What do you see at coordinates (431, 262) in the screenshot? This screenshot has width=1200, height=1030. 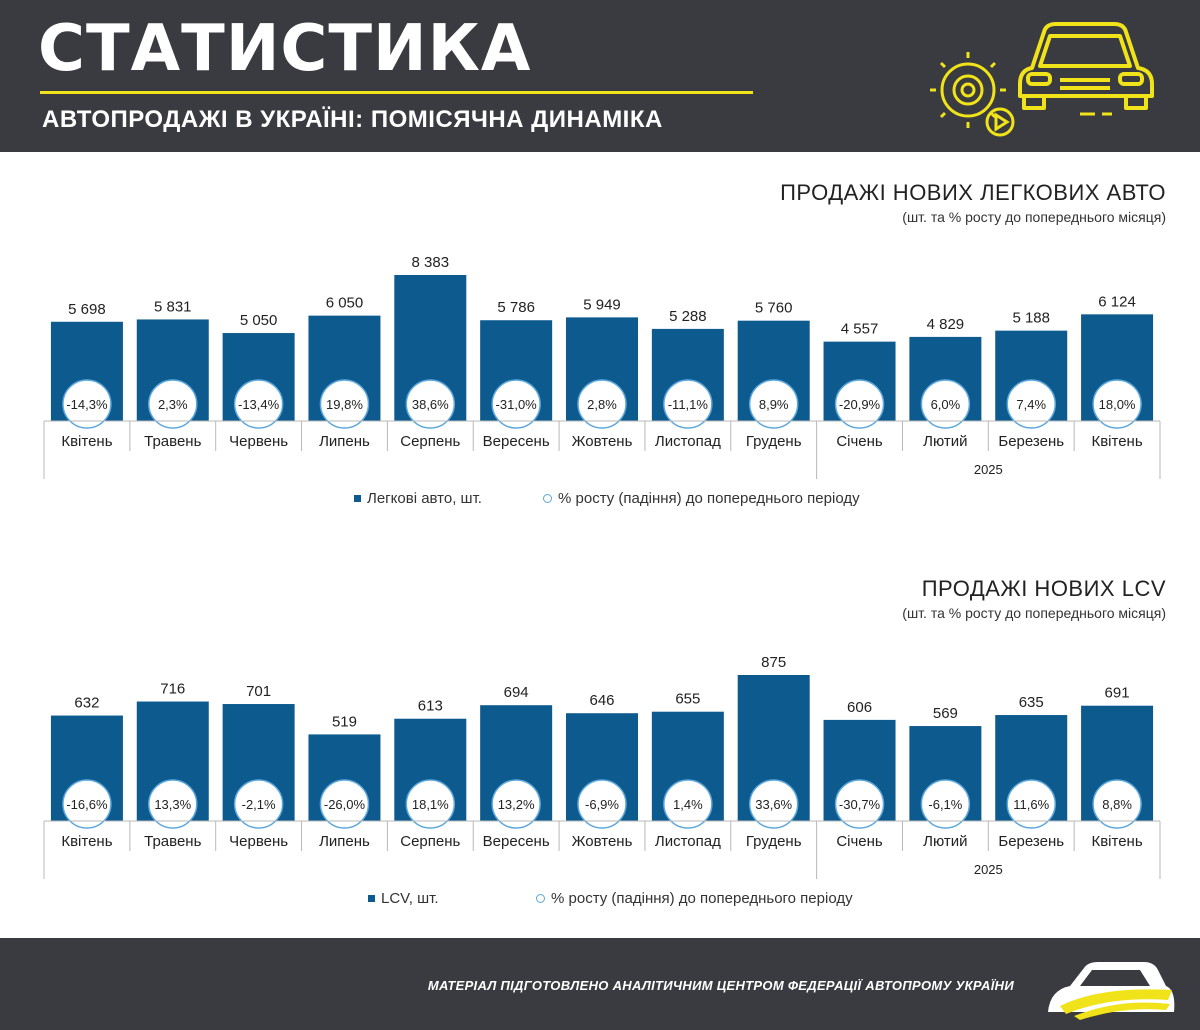 I see `value-label: 8 383` at bounding box center [431, 262].